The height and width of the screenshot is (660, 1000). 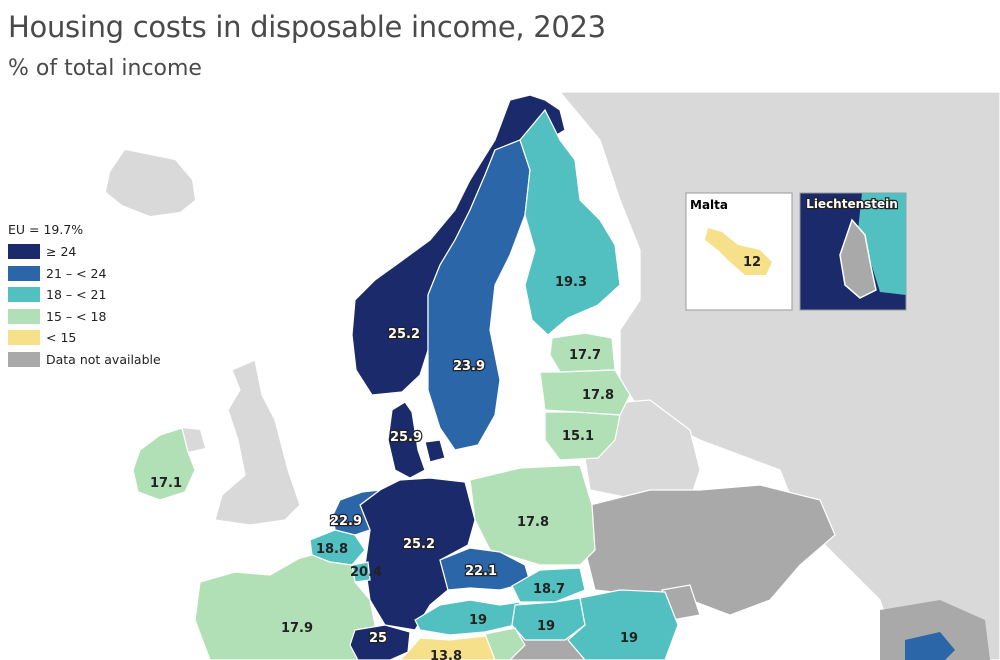 I want to click on italy-value: 13.8, so click(x=446, y=654).